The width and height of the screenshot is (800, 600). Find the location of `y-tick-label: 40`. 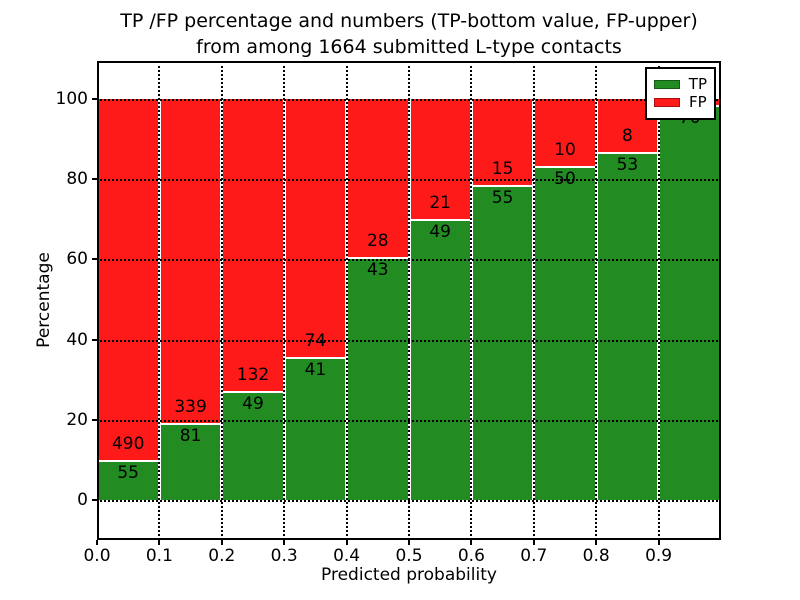

y-tick-label: 40 is located at coordinates (77, 339).